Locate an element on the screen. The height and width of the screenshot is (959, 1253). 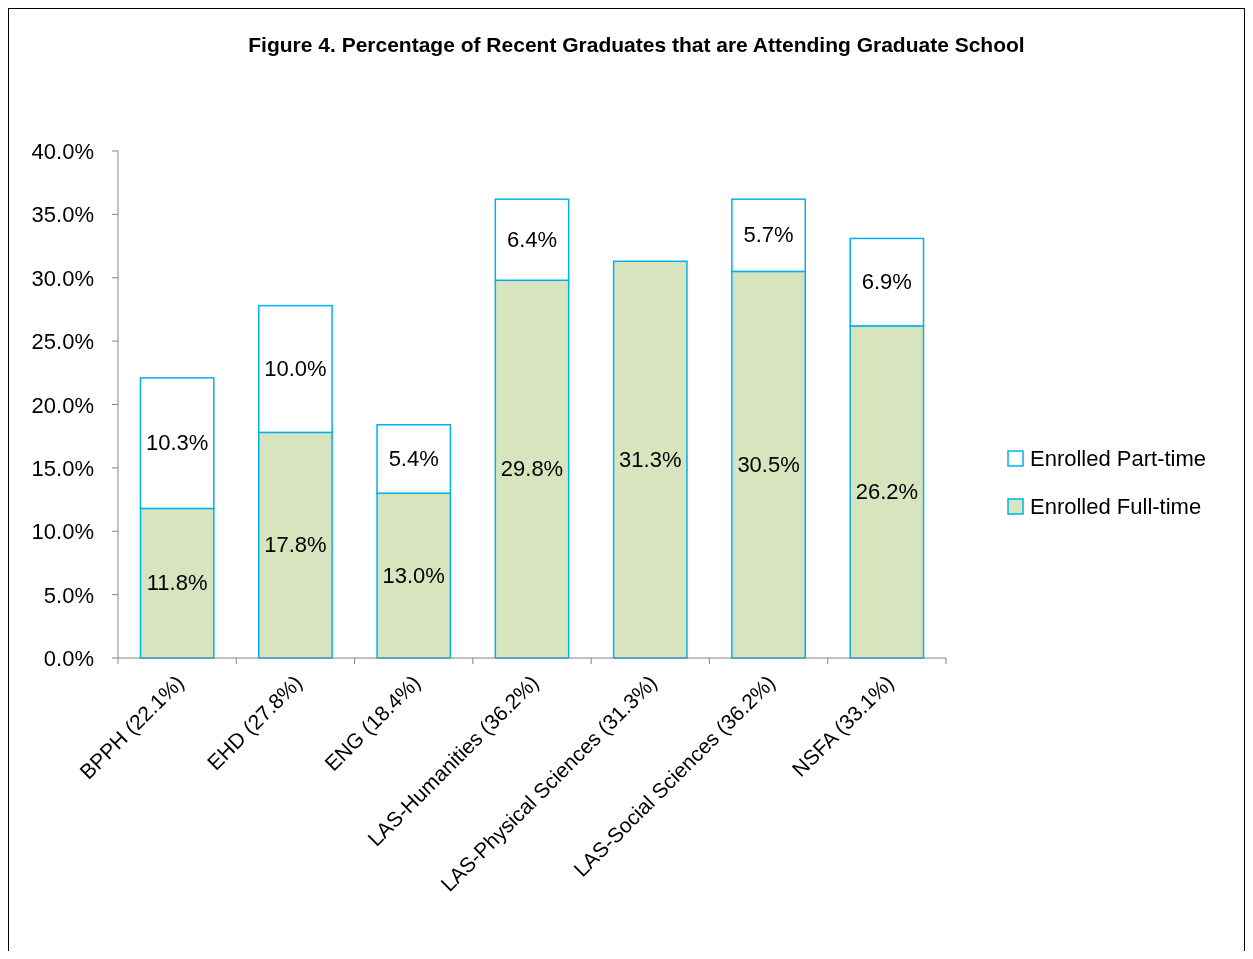
data-label: 5.4% is located at coordinates (413, 458).